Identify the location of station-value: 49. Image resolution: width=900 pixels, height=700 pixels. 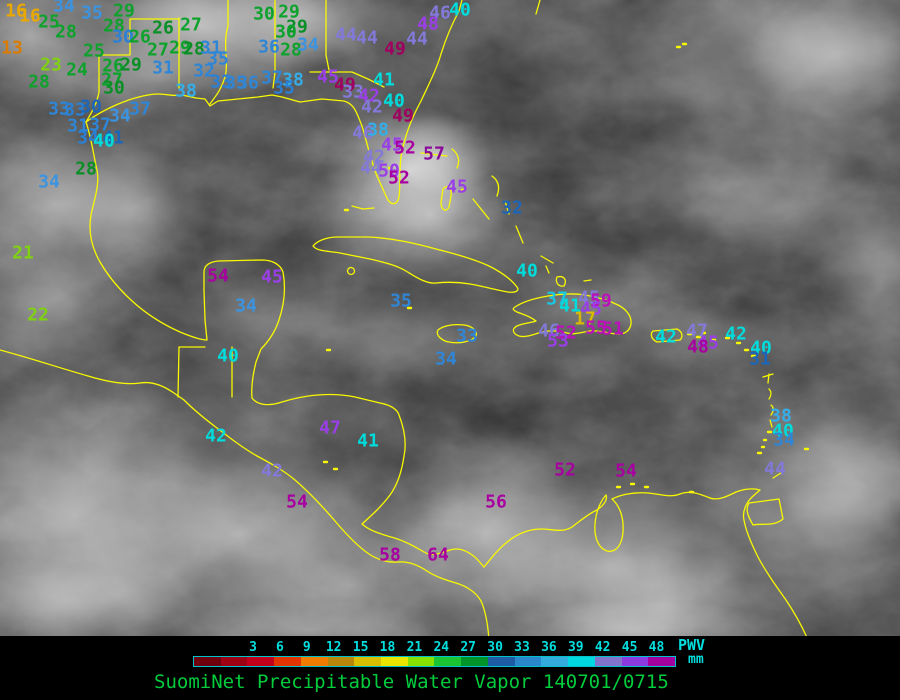
(403, 116).